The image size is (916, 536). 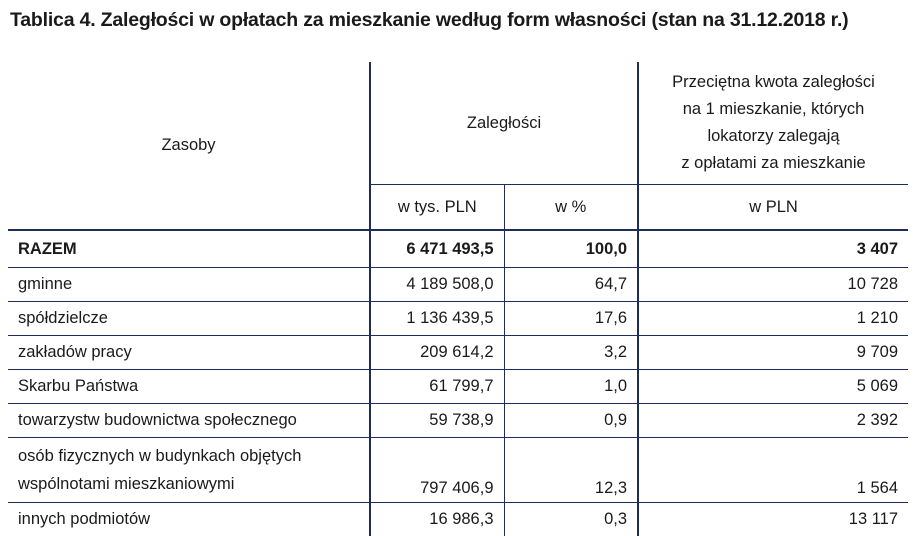 What do you see at coordinates (571, 208) in the screenshot?
I see `subheader-percent: w %` at bounding box center [571, 208].